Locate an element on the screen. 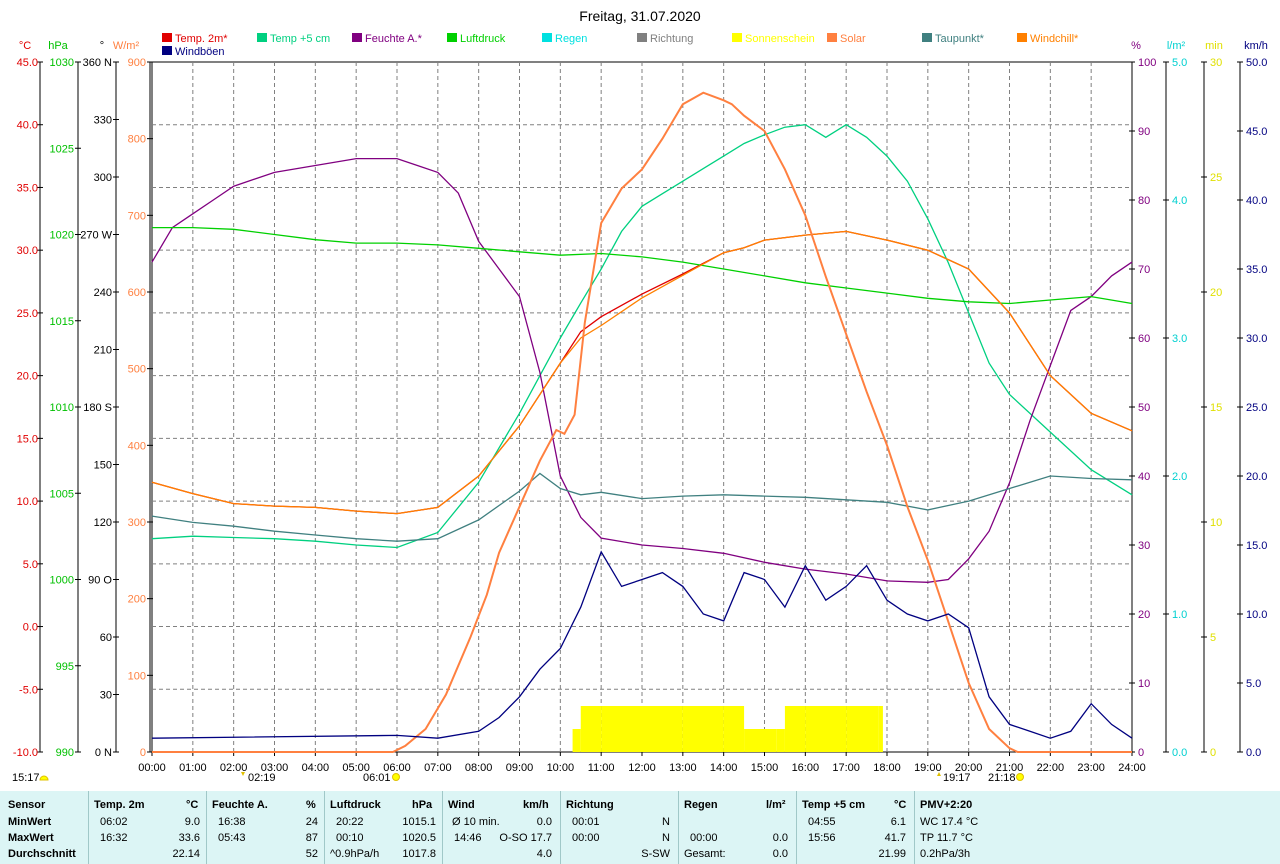 This screenshot has width=1280, height=864. legend-label: Luftdruck is located at coordinates (483, 39).